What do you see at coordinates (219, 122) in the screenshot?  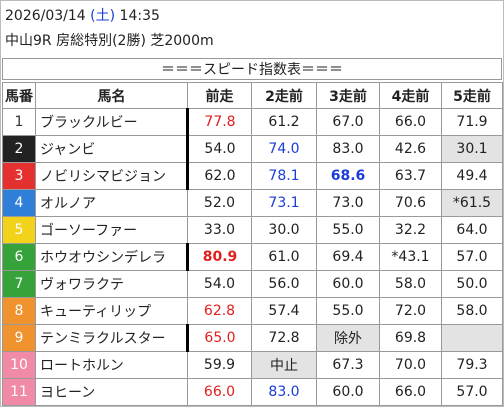 I see `speed-index: 77.8` at bounding box center [219, 122].